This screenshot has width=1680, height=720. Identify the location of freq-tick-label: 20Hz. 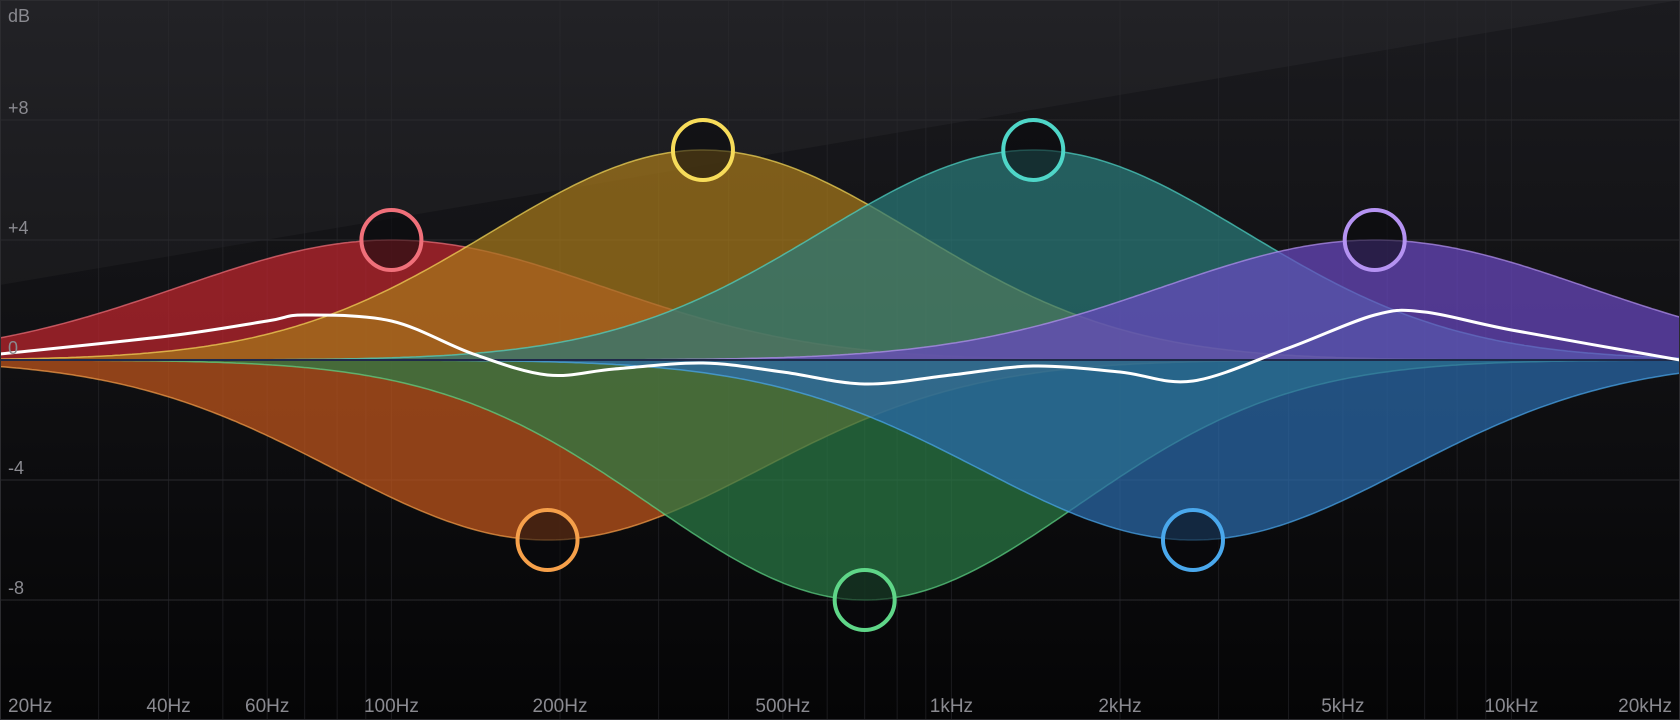
(30, 706).